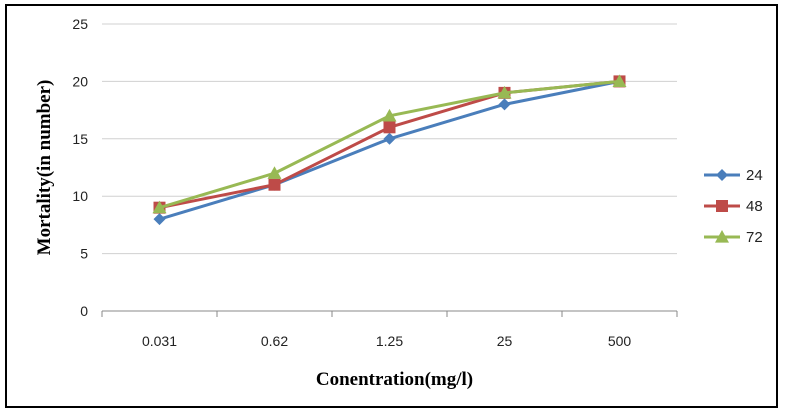  What do you see at coordinates (754, 175) in the screenshot?
I see `legend-label: 24` at bounding box center [754, 175].